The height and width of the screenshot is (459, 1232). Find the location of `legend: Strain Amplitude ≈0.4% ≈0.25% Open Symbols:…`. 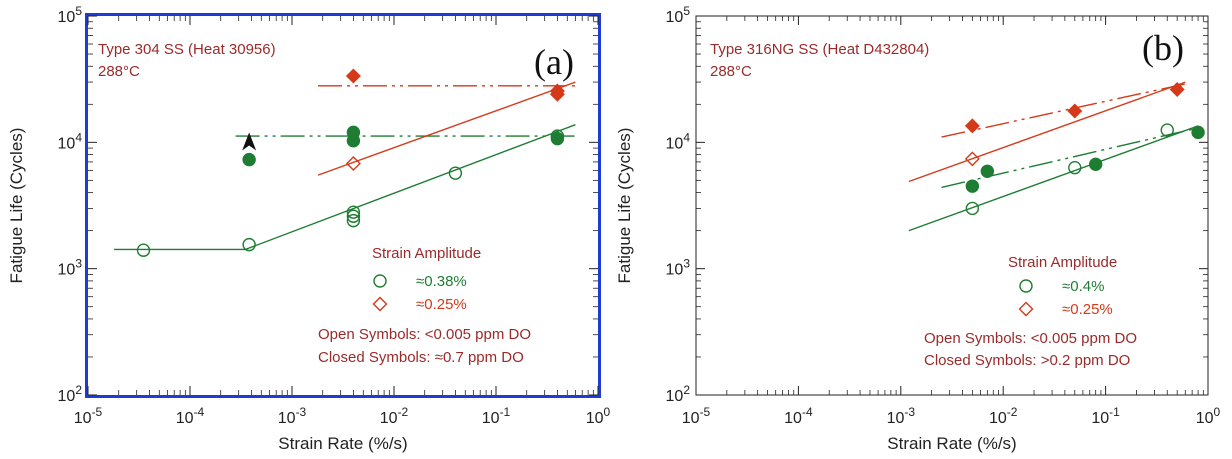

legend: Strain Amplitude ≈0.4% ≈0.25% Open Symbols:… is located at coordinates (1030, 311).